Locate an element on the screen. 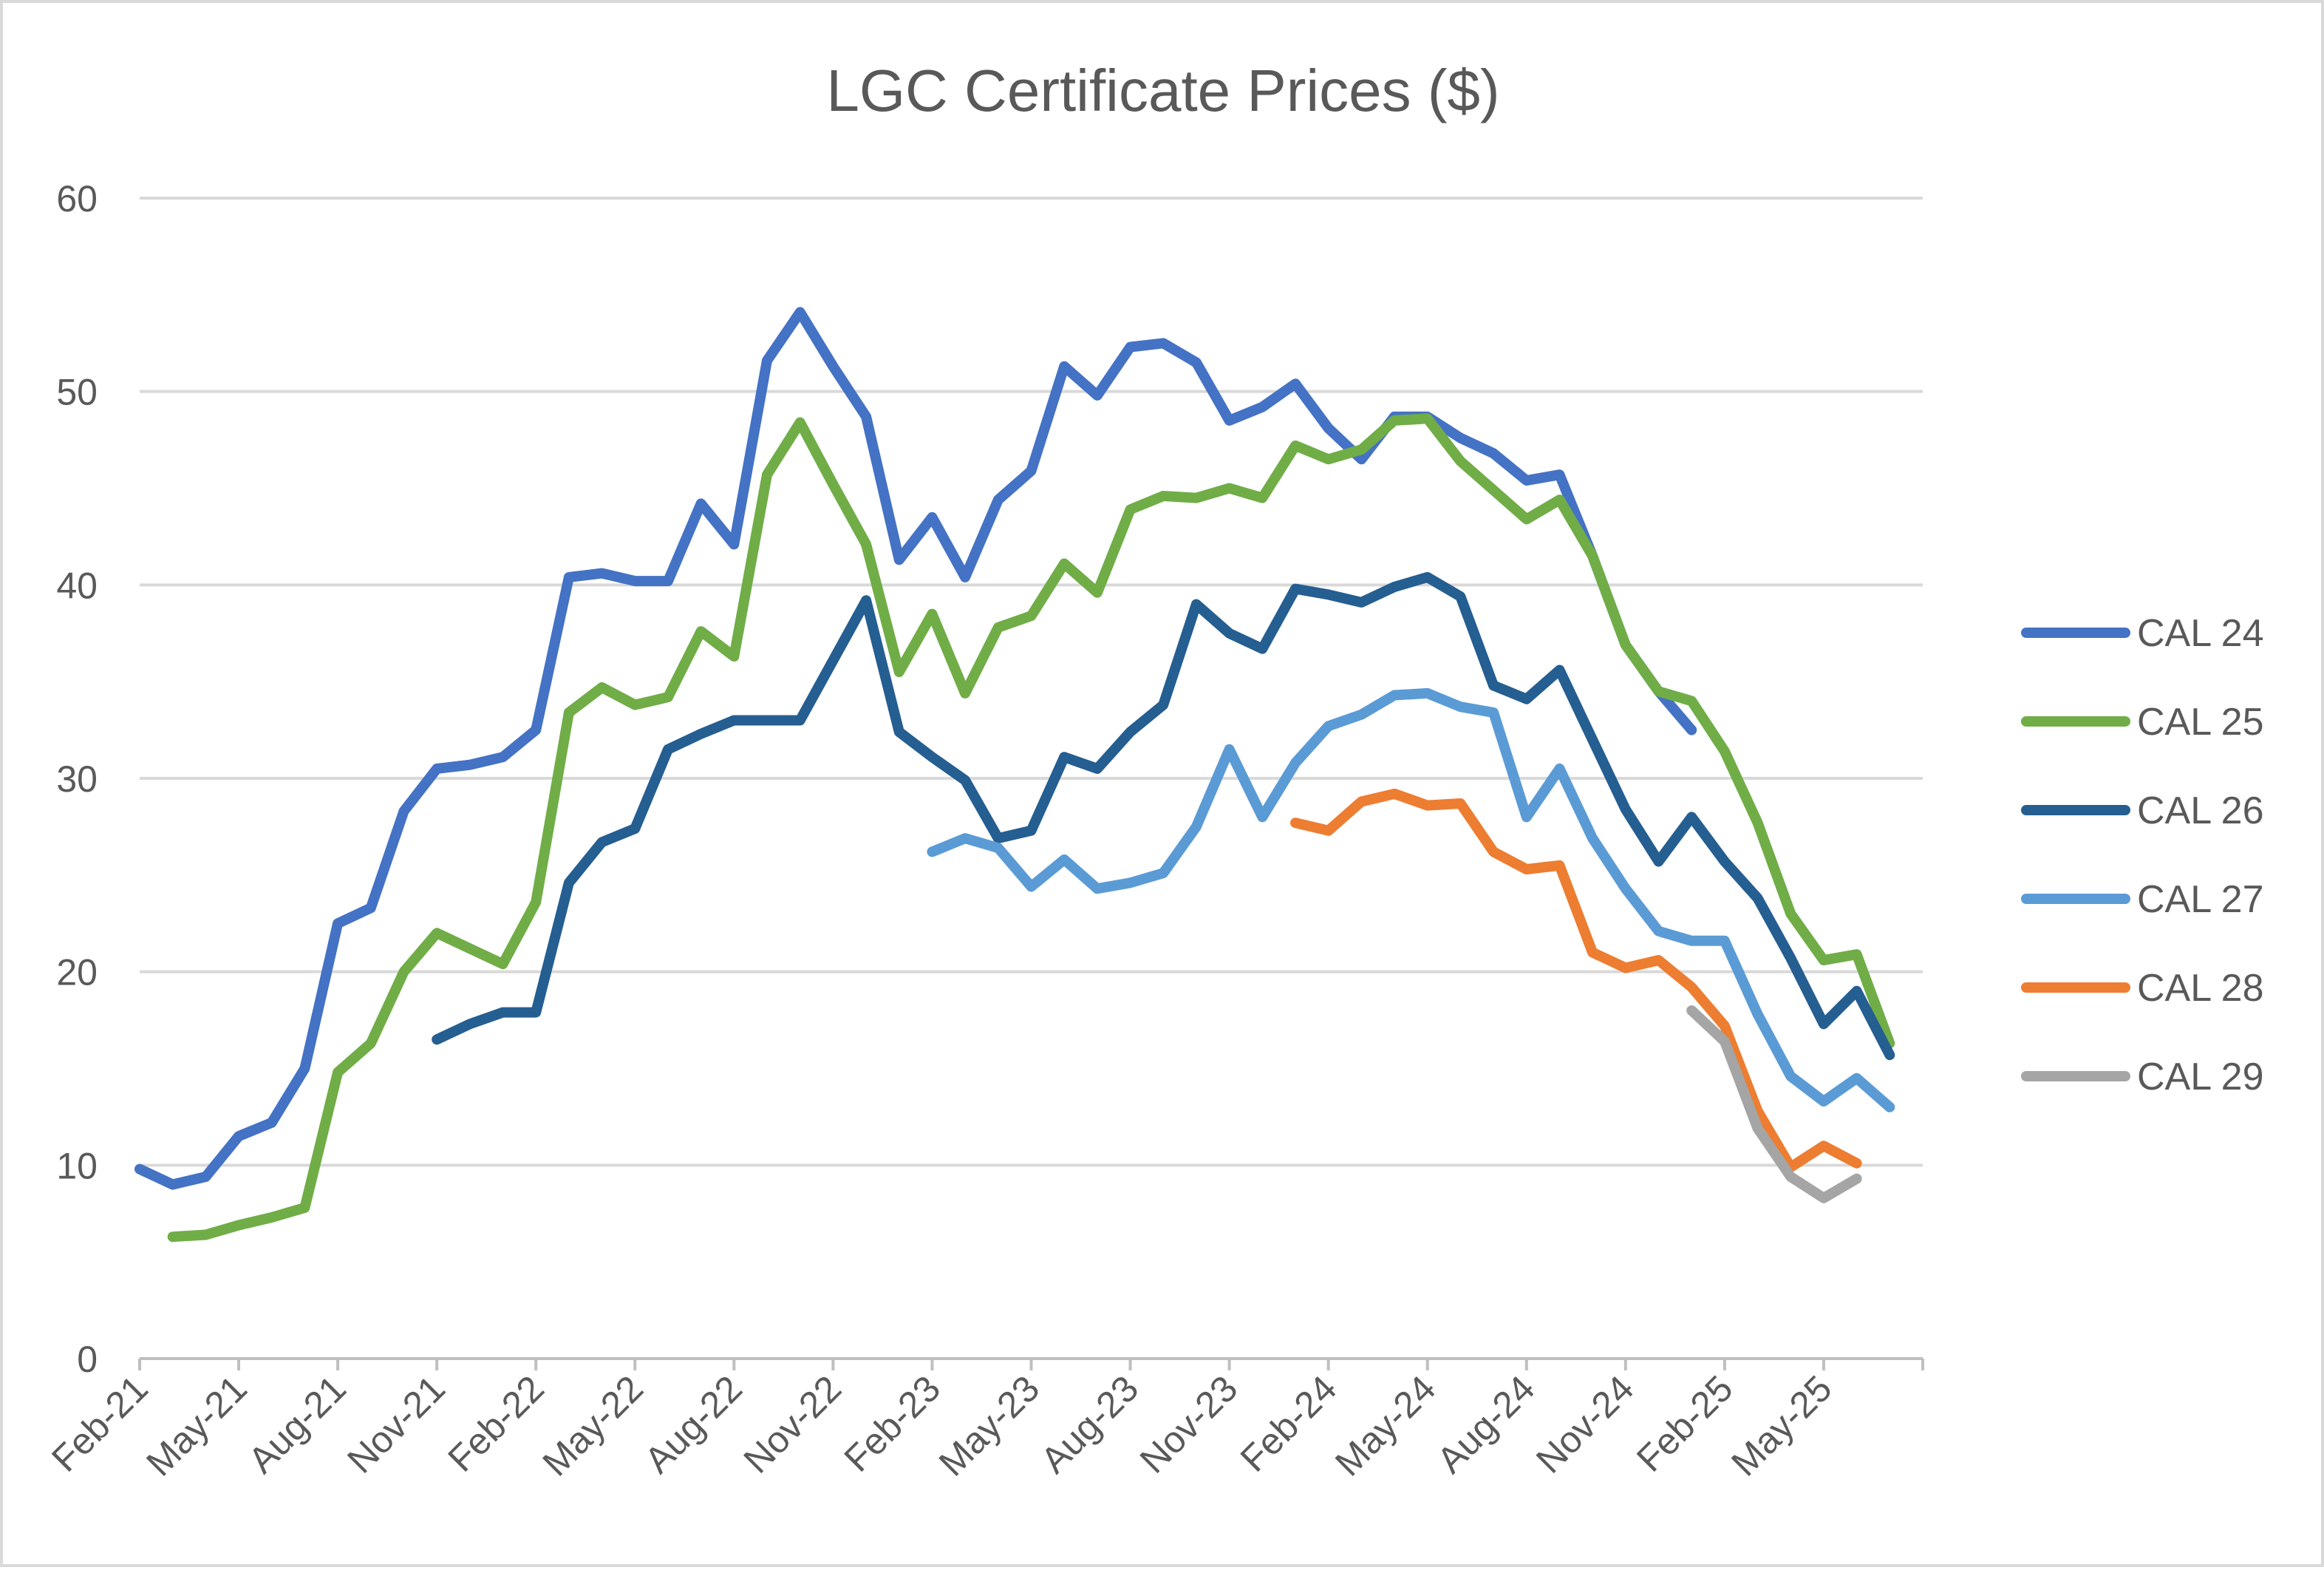  y-tick-label: 20 is located at coordinates (77, 972).